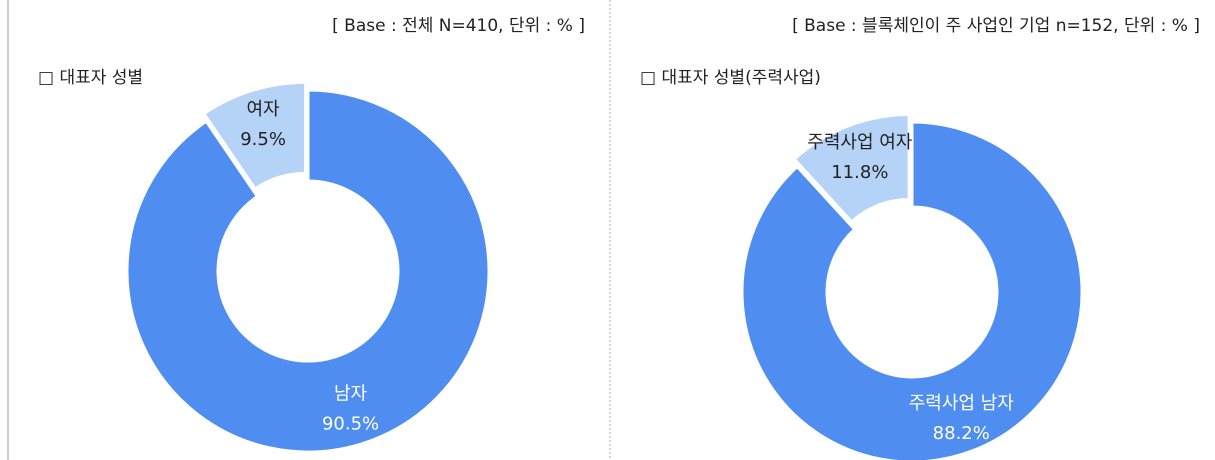  Describe the element at coordinates (458, 26) in the screenshot. I see `note: [ Base : 전체 N=410, 단위 : % ]` at that location.